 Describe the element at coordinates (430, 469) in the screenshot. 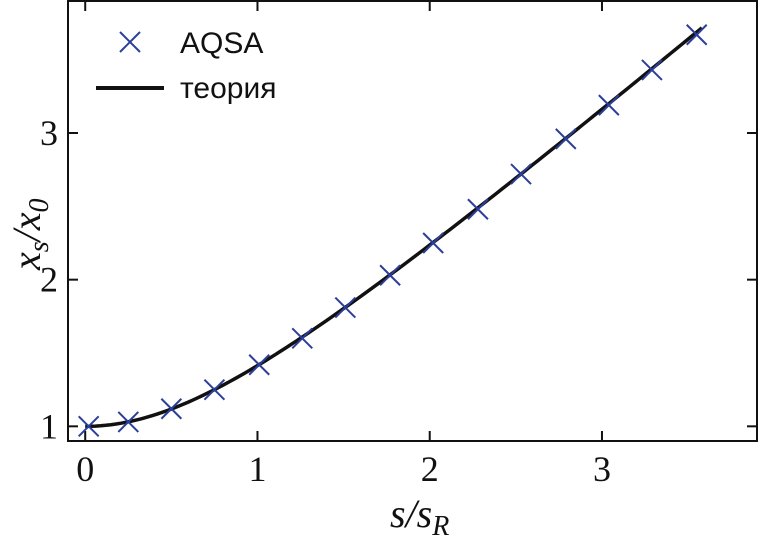

I see `x-tick-label: 2` at that location.